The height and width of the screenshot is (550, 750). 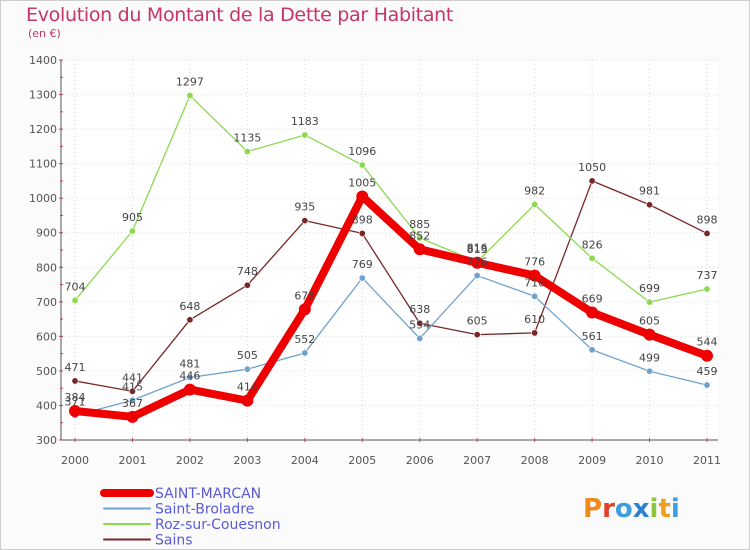 What do you see at coordinates (43, 60) in the screenshot?
I see `y-tick-label: 1400` at bounding box center [43, 60].